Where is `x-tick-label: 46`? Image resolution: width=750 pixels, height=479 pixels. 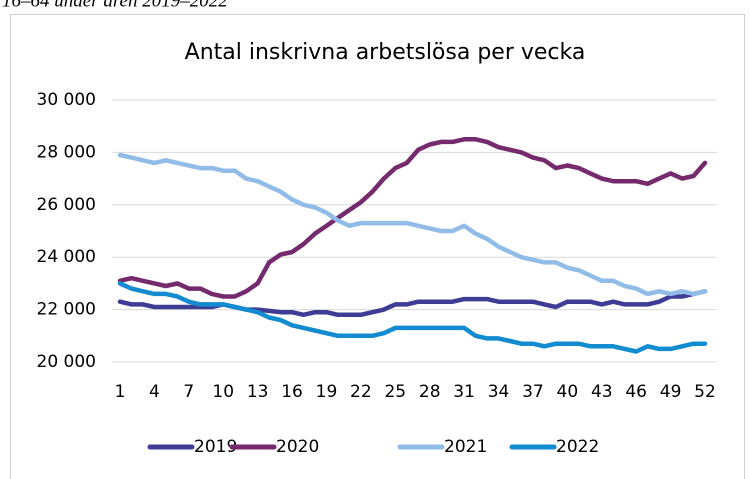 x-tick-label: 46 is located at coordinates (636, 392).